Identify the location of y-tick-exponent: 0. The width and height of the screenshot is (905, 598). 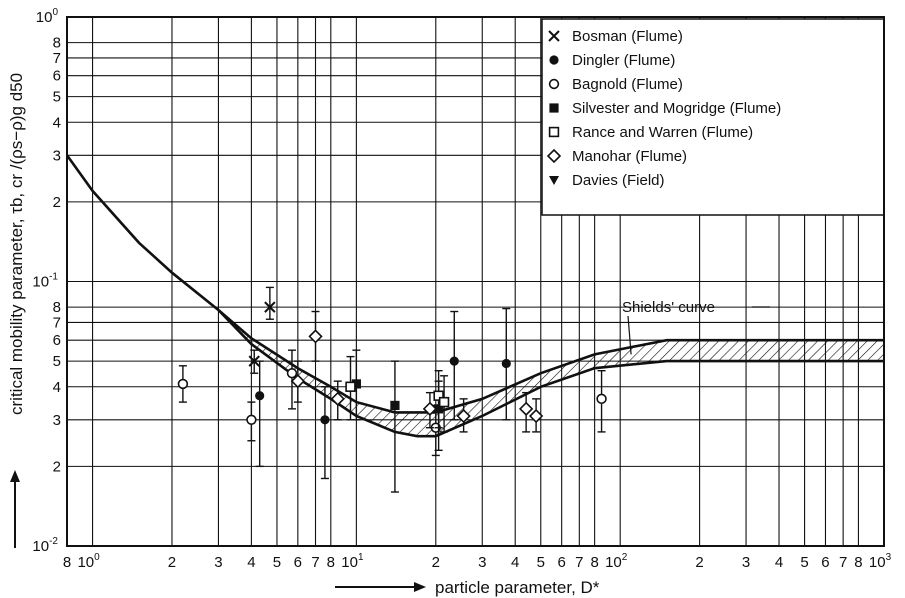
(55, 12).